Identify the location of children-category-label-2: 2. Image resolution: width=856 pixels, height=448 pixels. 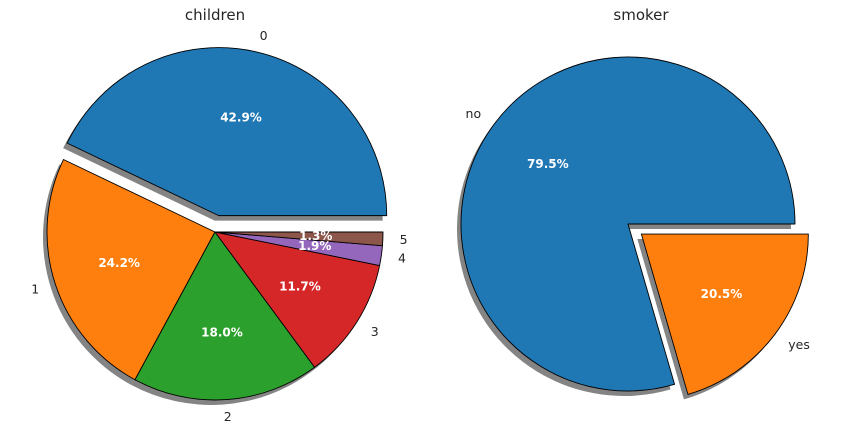
(228, 416).